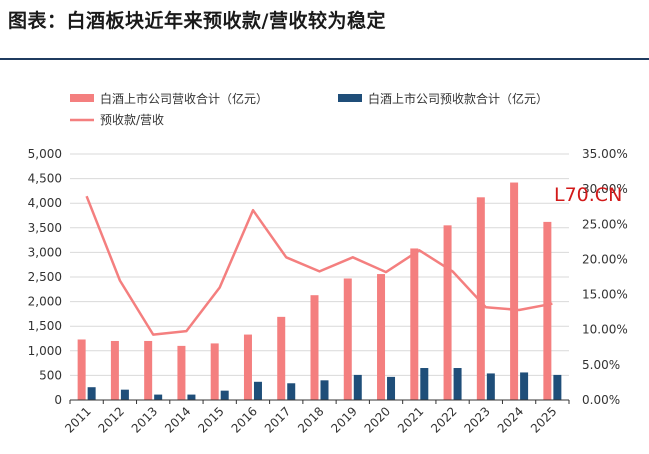  I want to click on right-tick-label: 20.00%, so click(605, 259).